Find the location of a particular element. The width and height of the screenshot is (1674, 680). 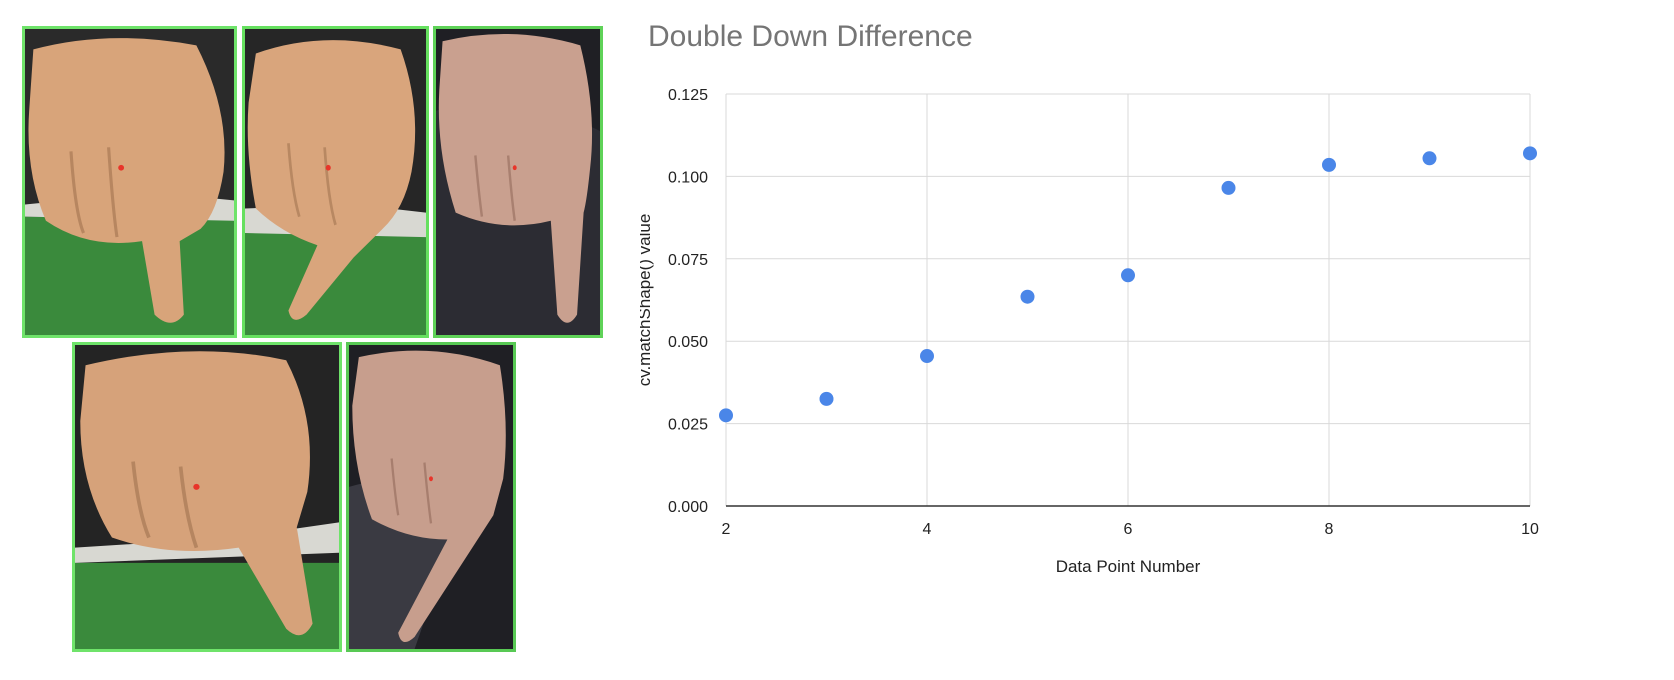

x-tick-labels: 2 4 6 8 10 is located at coordinates (1130, 529).